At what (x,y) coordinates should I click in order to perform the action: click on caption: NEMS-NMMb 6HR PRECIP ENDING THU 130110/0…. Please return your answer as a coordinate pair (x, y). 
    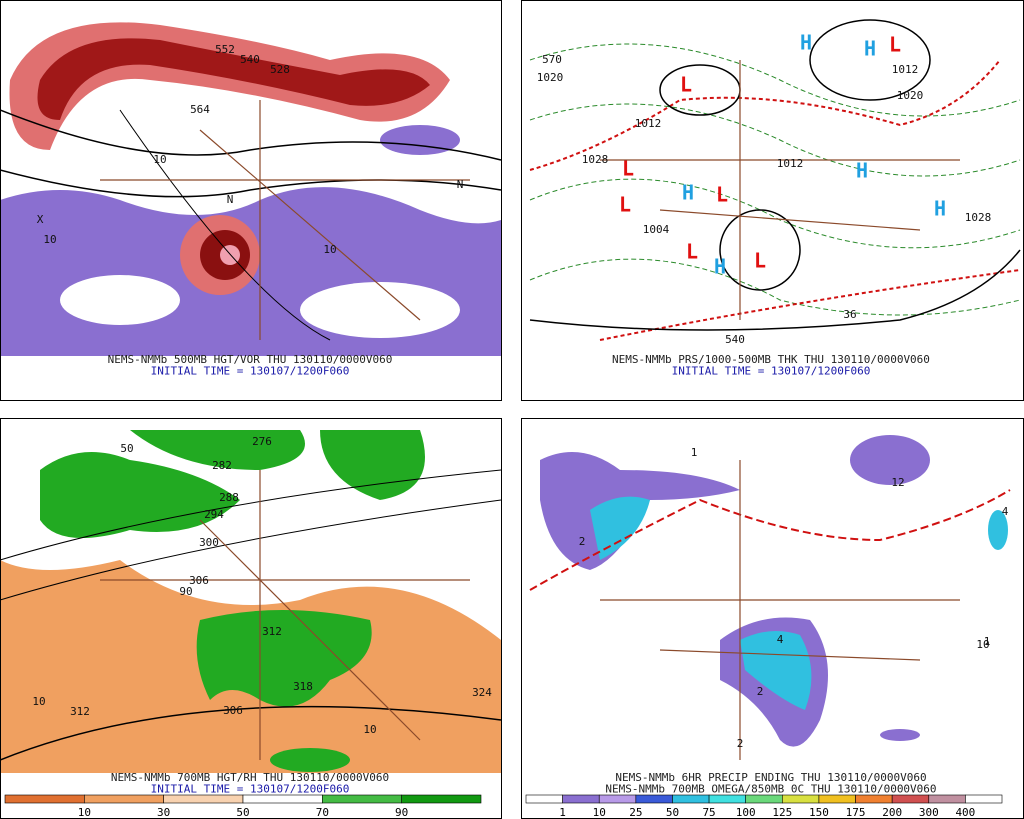
    Looking at the image, I should click on (770, 777).